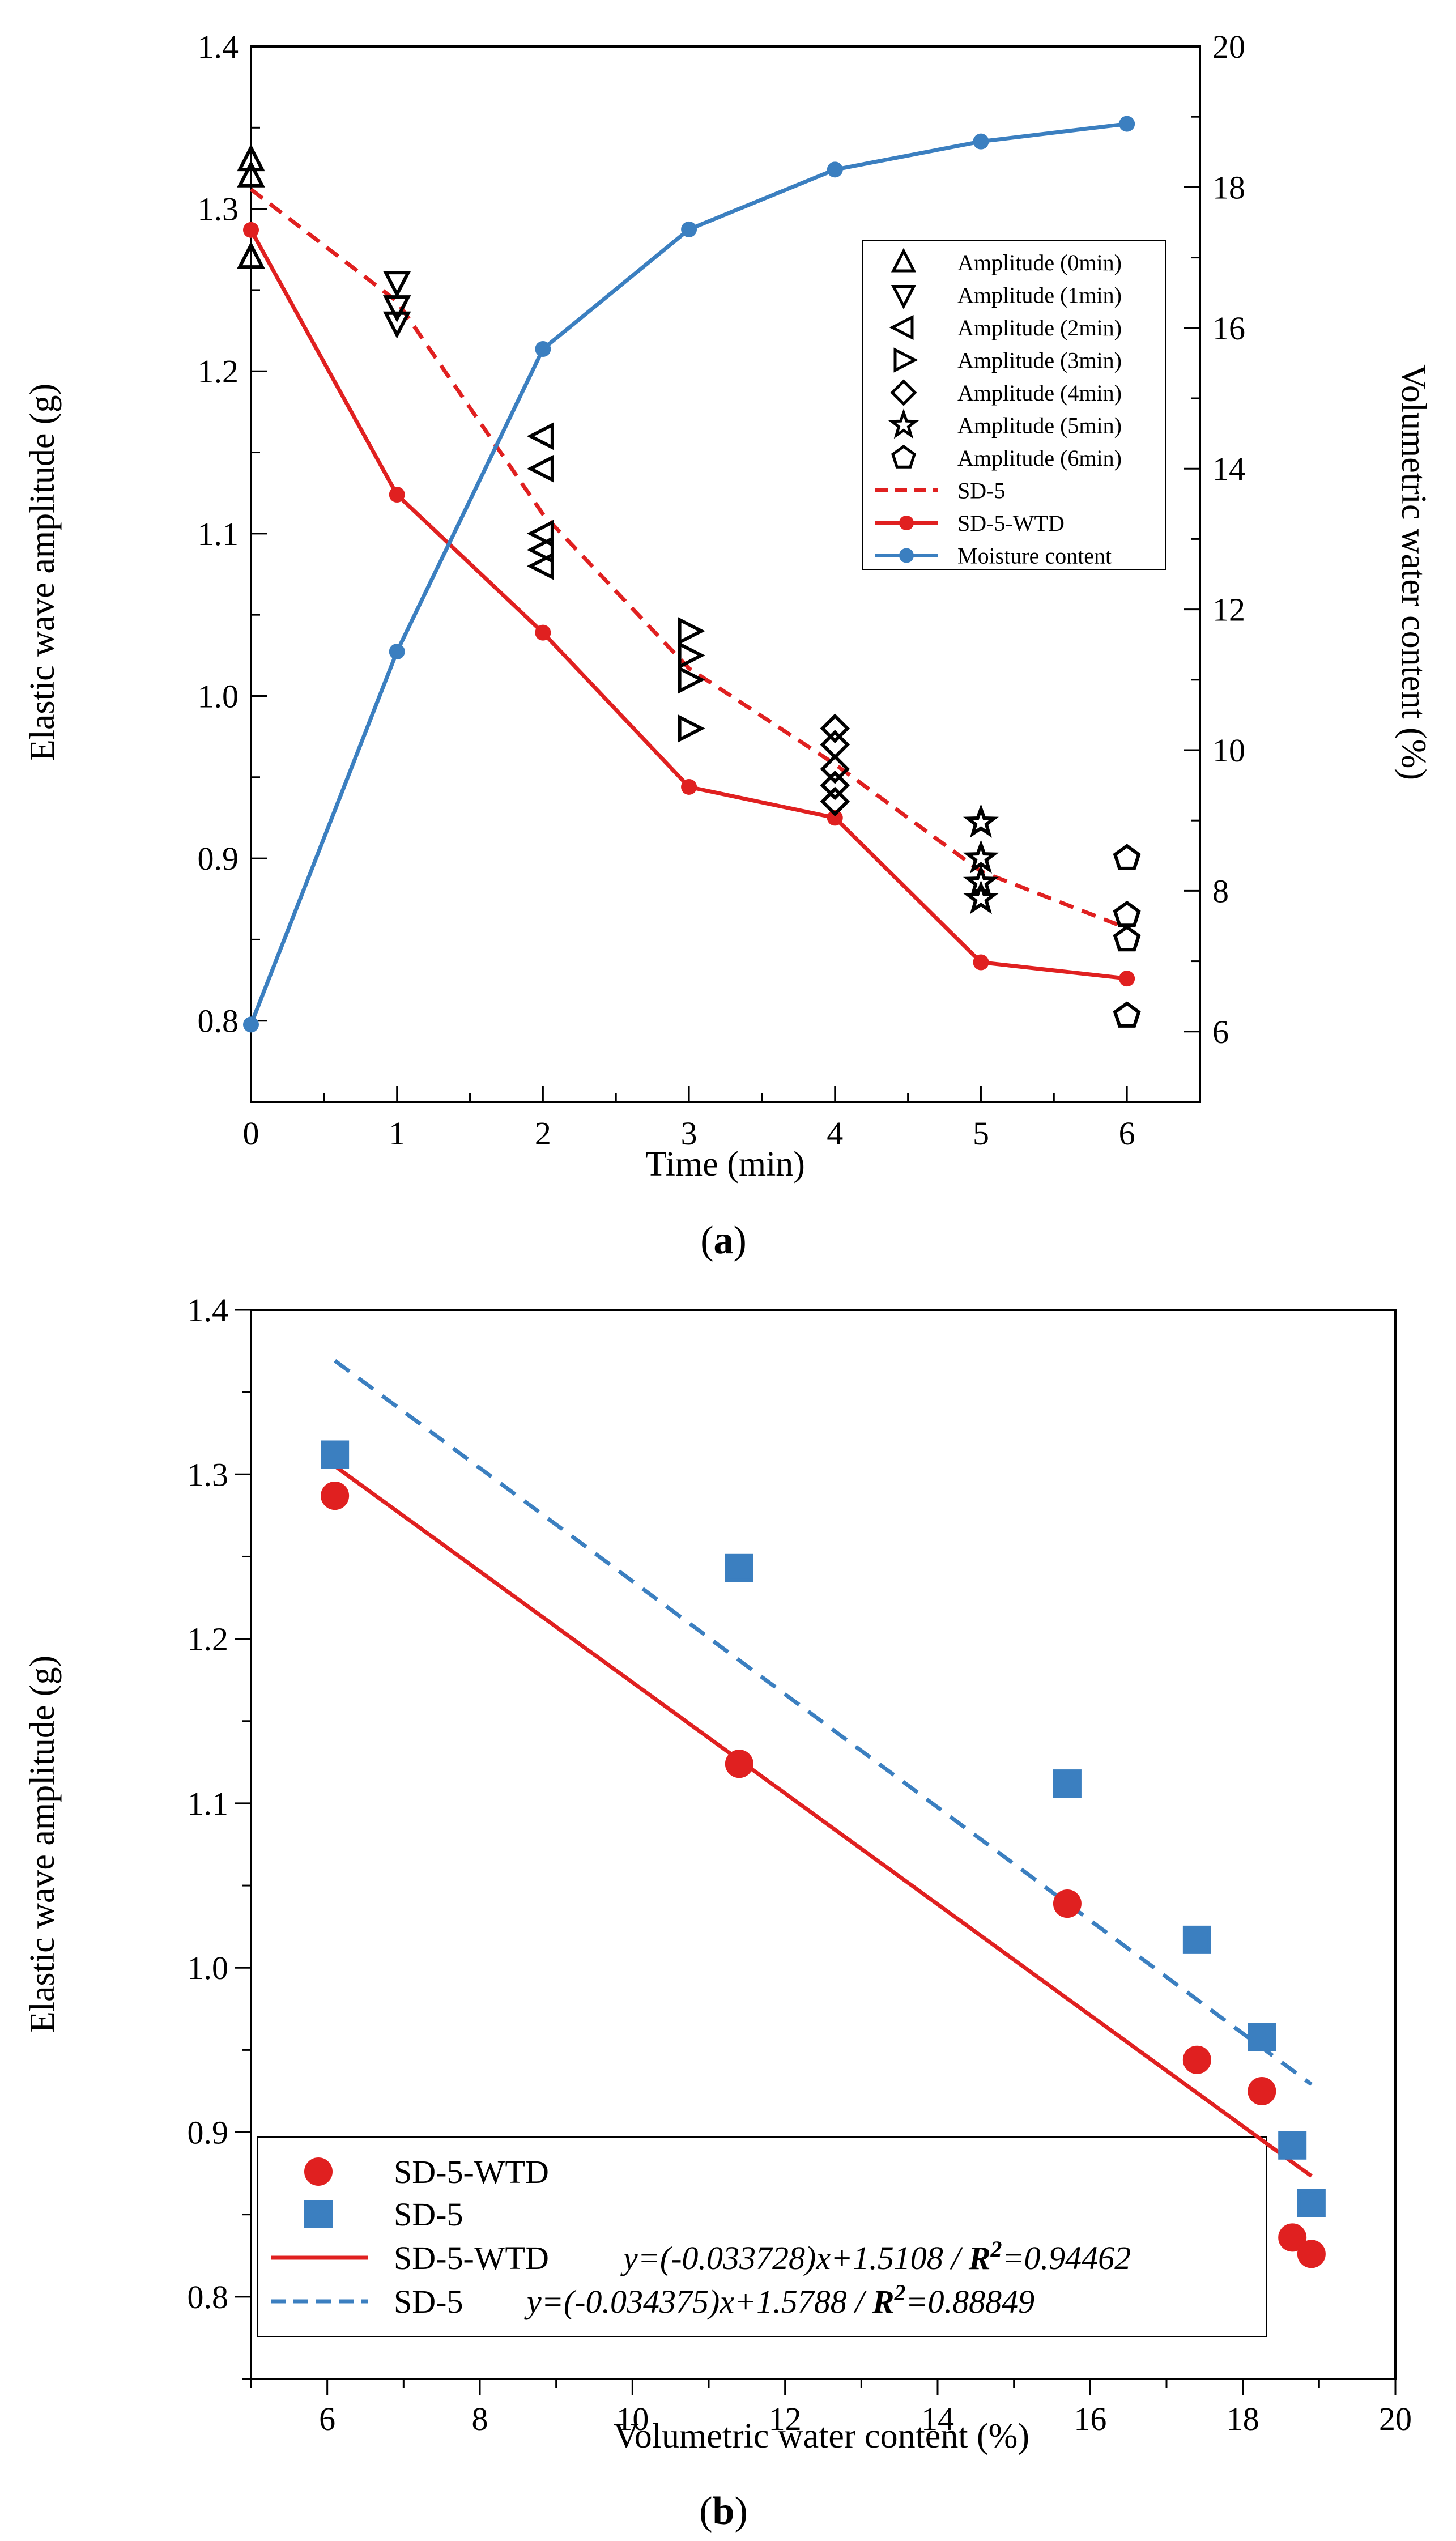 The width and height of the screenshot is (1456, 2541). Describe the element at coordinates (318, 2171) in the screenshot. I see `panel-b-legend-marker` at that location.